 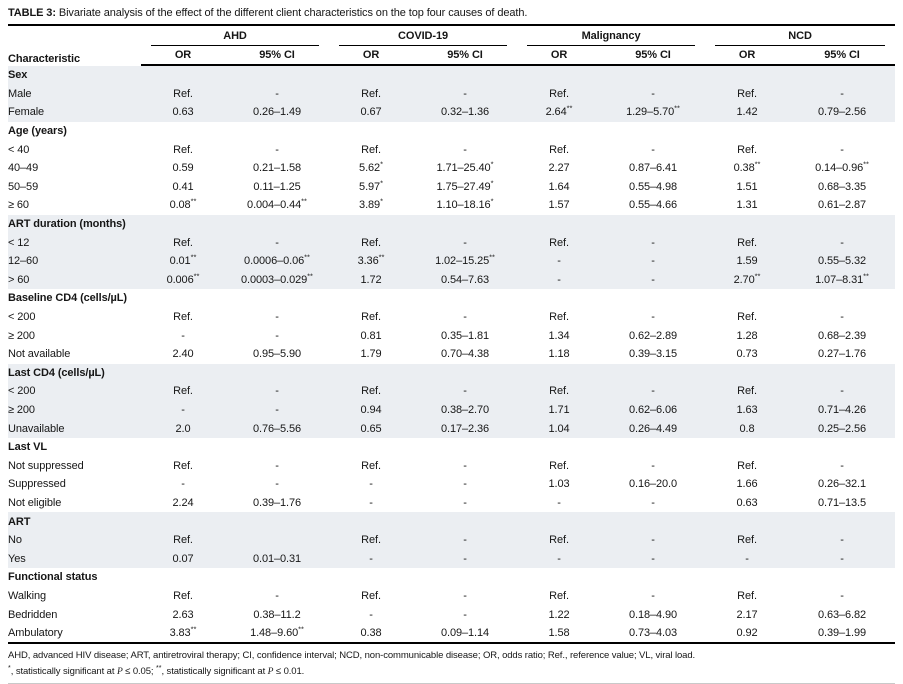 I want to click on row-label: Not suppressed, so click(x=46, y=465).